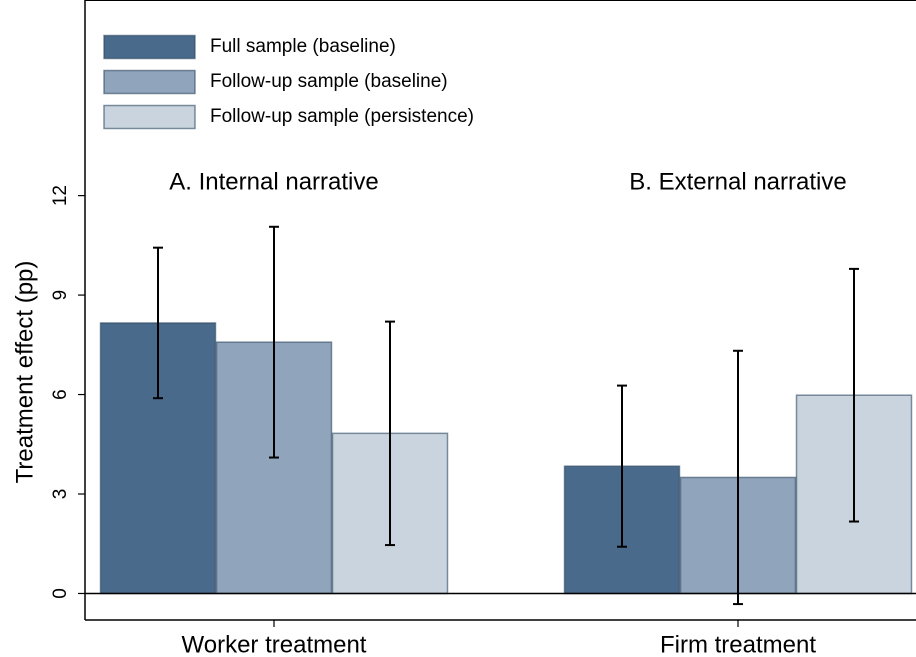 This screenshot has width=916, height=657. I want to click on y-tick-label: 0, so click(60, 593).